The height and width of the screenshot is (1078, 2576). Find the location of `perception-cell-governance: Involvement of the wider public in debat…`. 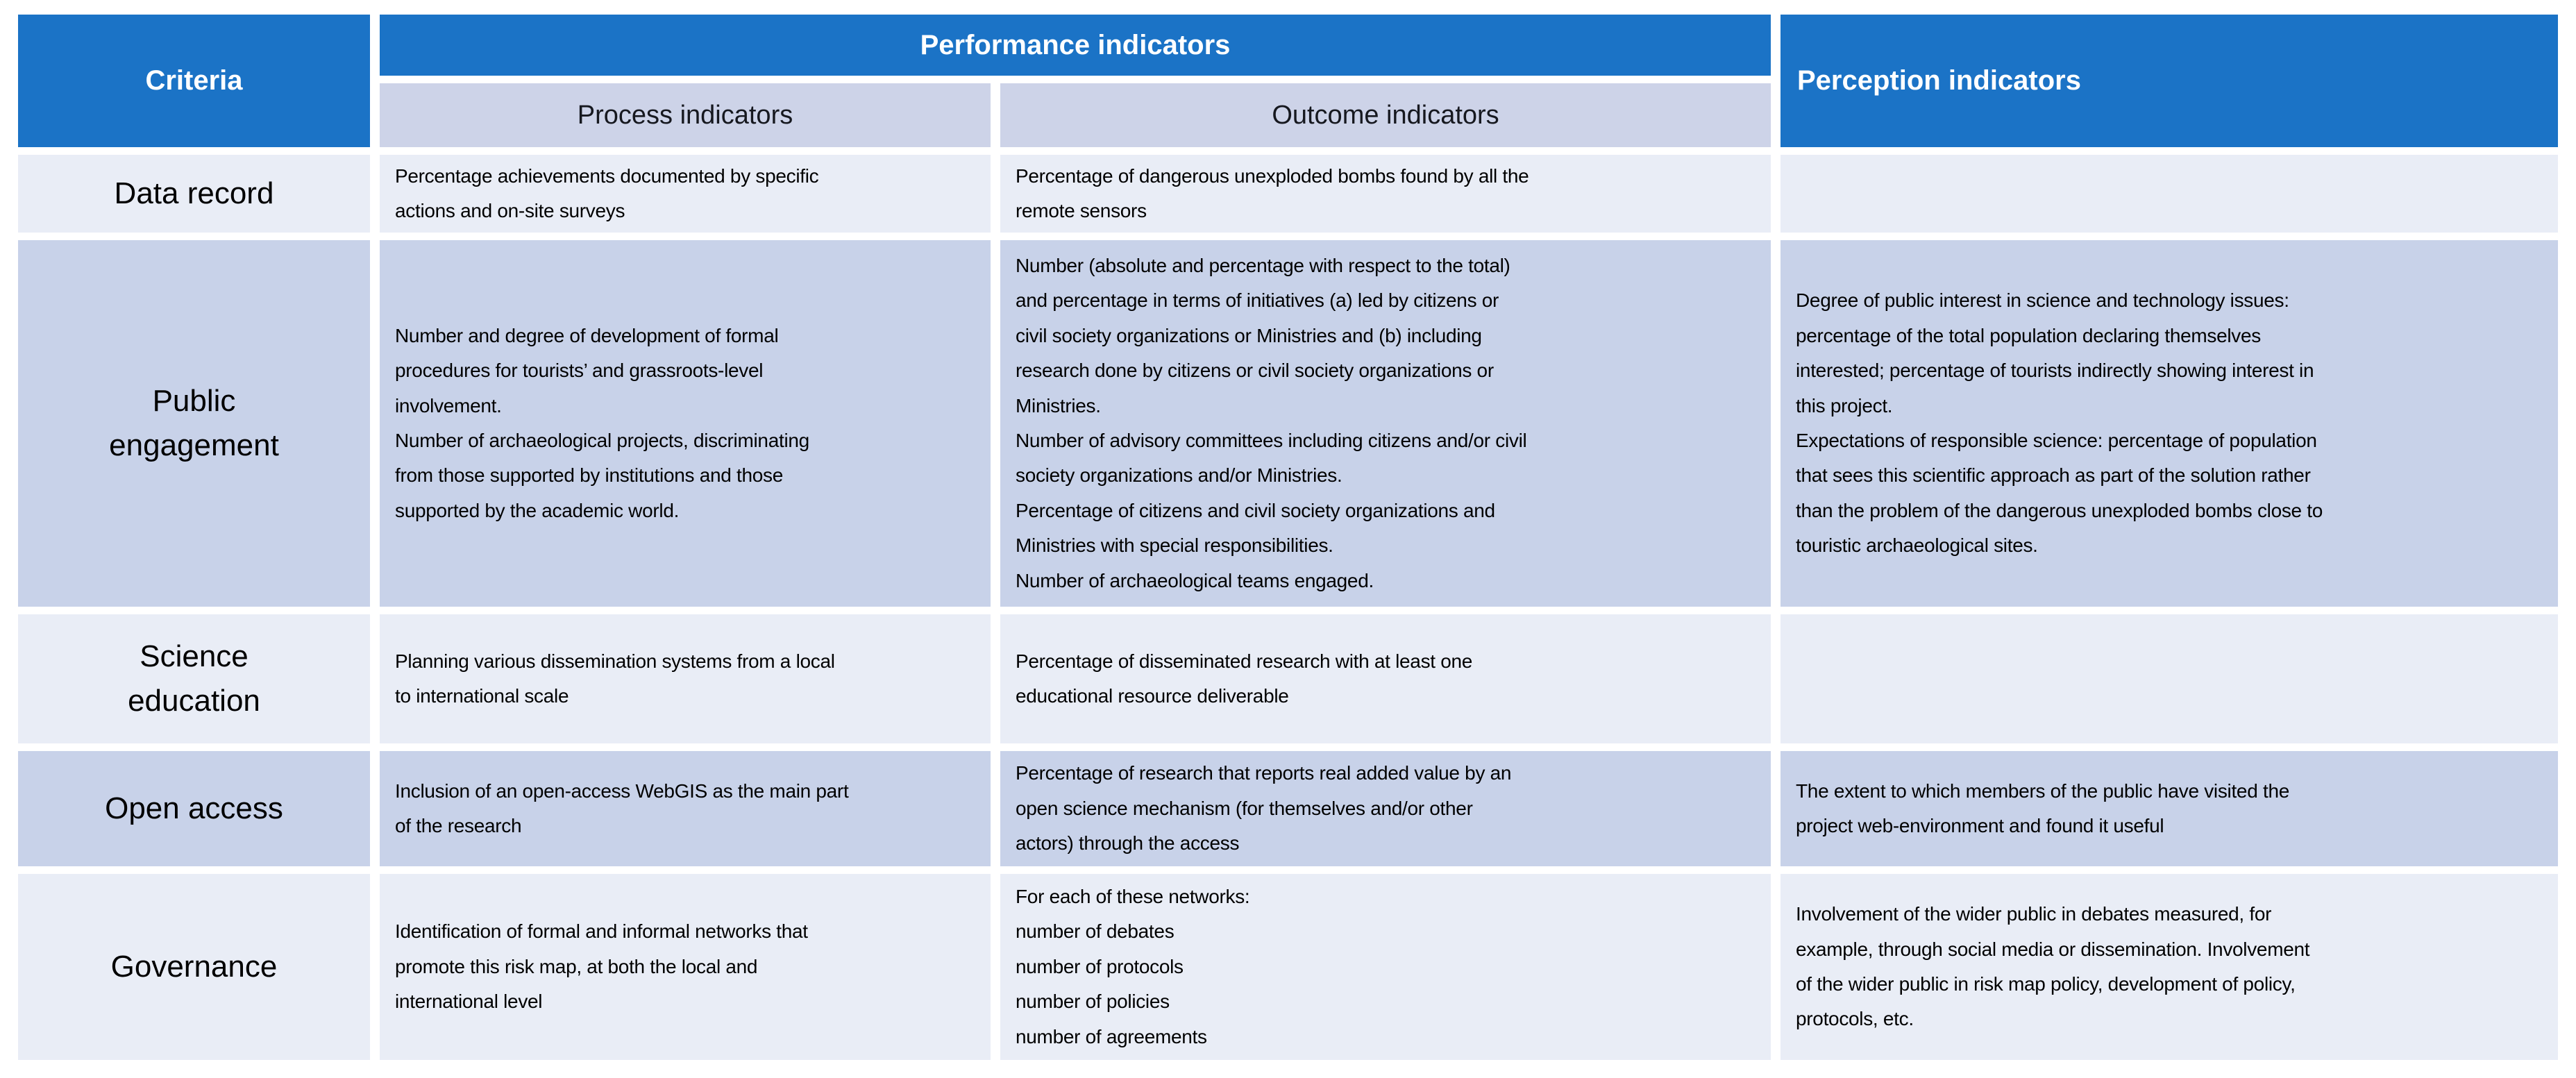

perception-cell-governance: Involvement of the wider public in debat… is located at coordinates (2169, 967).